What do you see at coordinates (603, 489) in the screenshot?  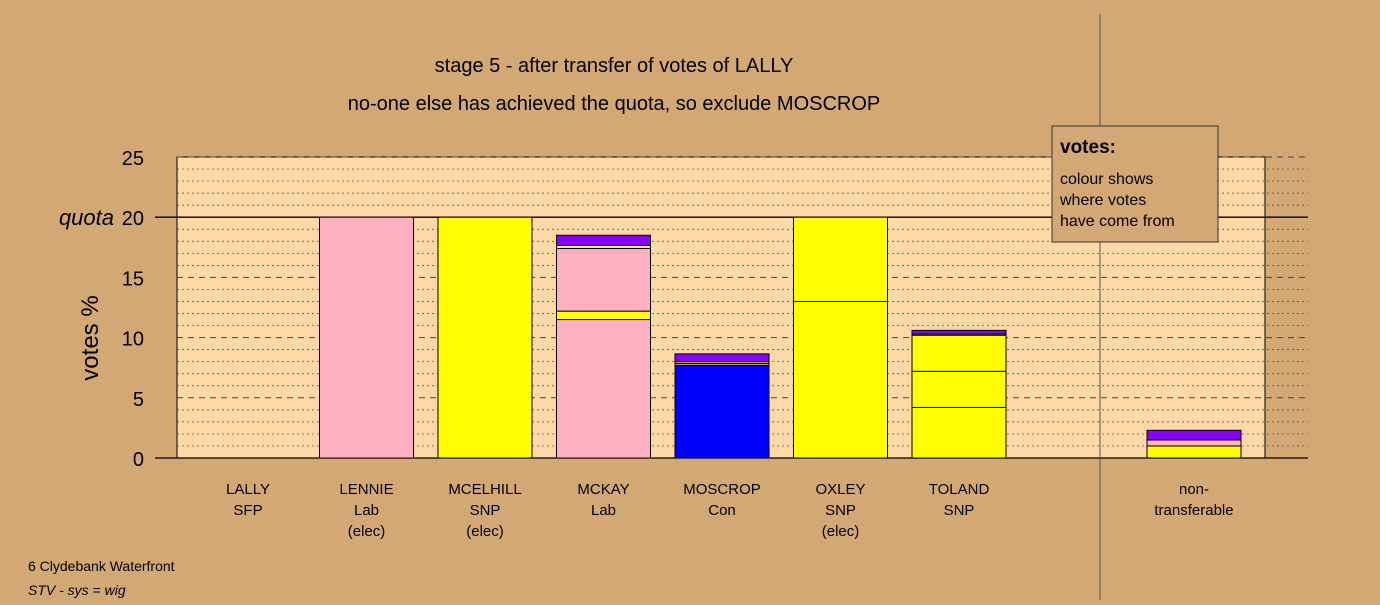 I see `candidate-name-label: MCKAY` at bounding box center [603, 489].